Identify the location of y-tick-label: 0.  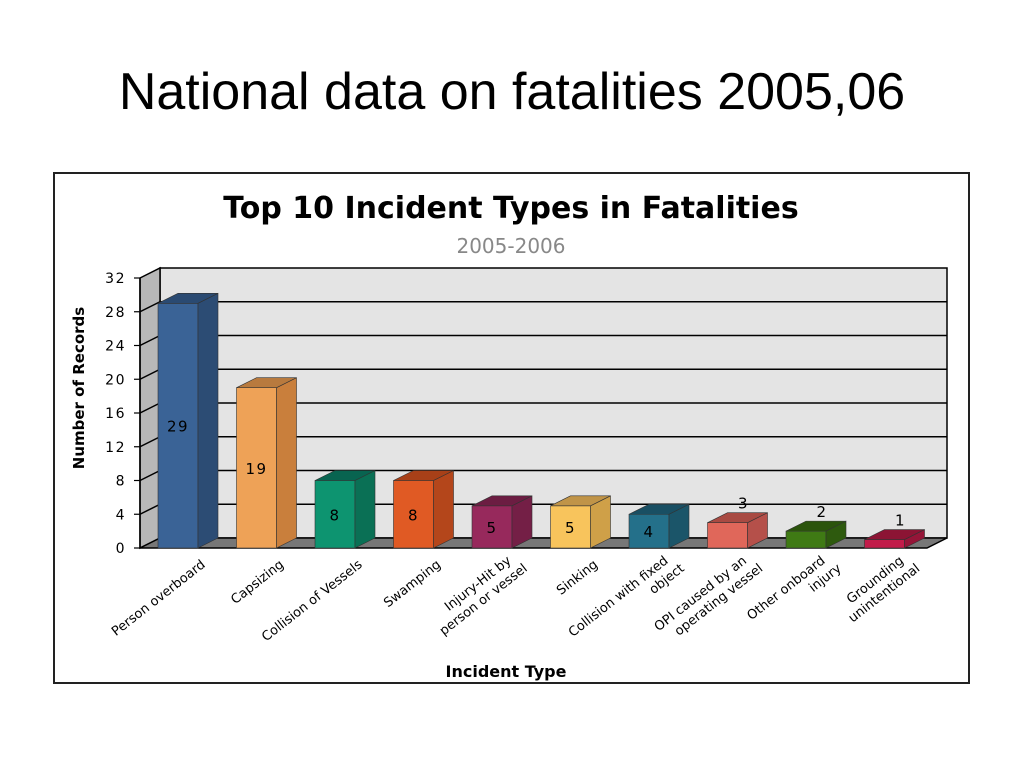
(121, 549).